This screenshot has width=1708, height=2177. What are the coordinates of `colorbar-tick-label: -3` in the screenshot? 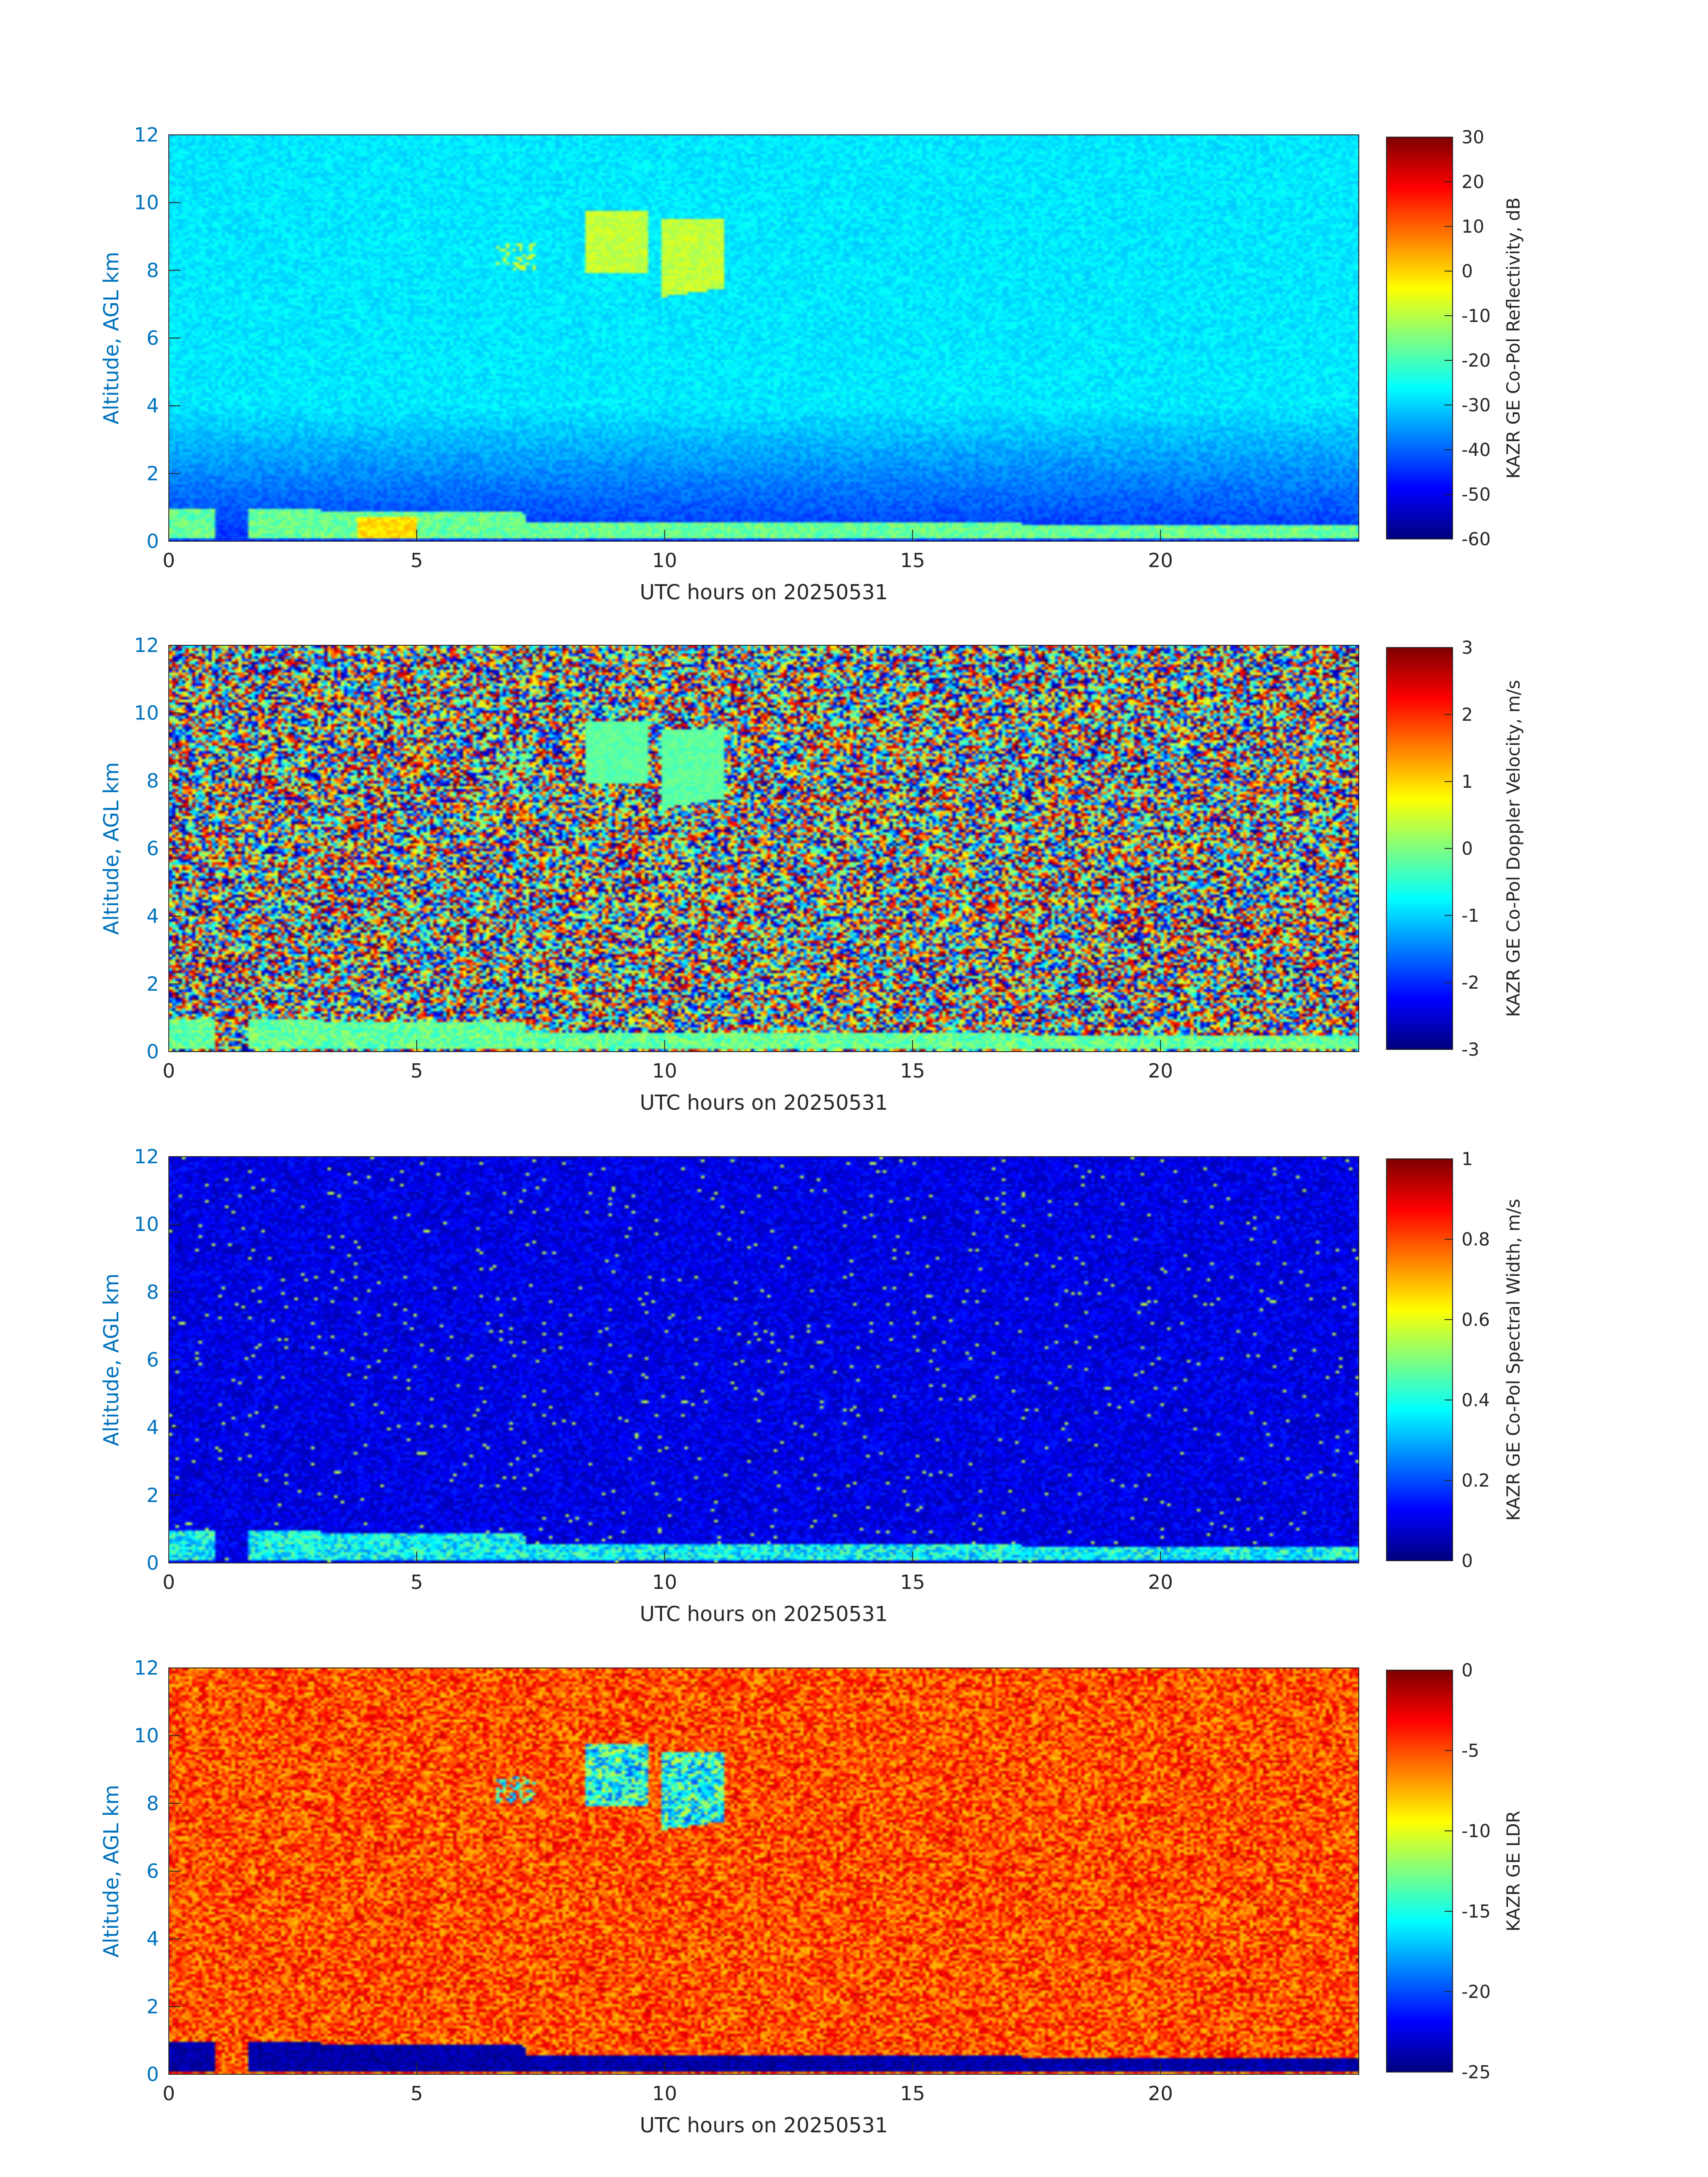 It's located at (1470, 1050).